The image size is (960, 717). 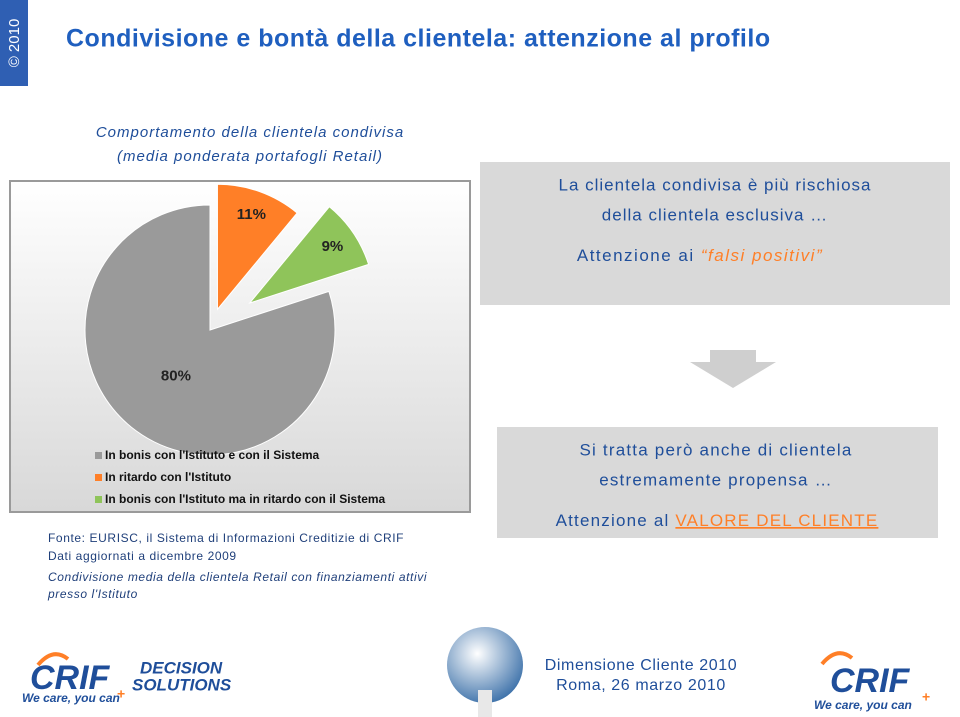 What do you see at coordinates (715, 184) in the screenshot?
I see `message-line: La clientela condivisa è più rischiosa` at bounding box center [715, 184].